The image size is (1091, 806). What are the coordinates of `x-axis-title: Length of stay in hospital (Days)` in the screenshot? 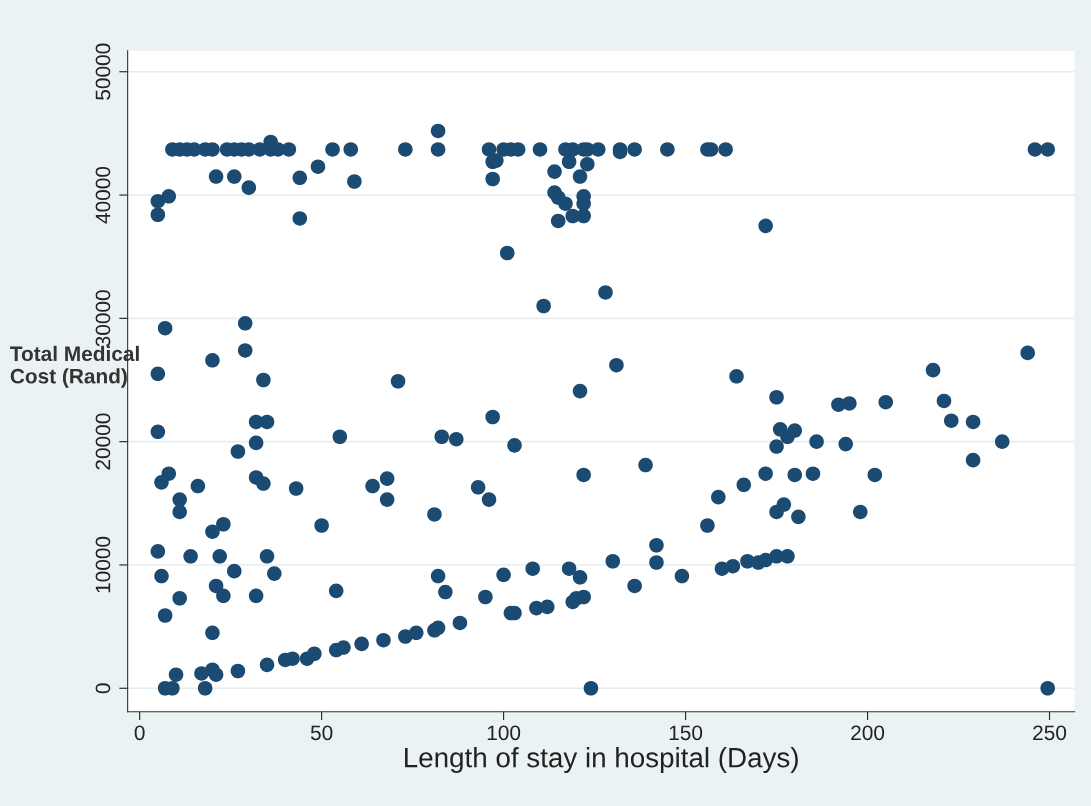 It's located at (601, 760).